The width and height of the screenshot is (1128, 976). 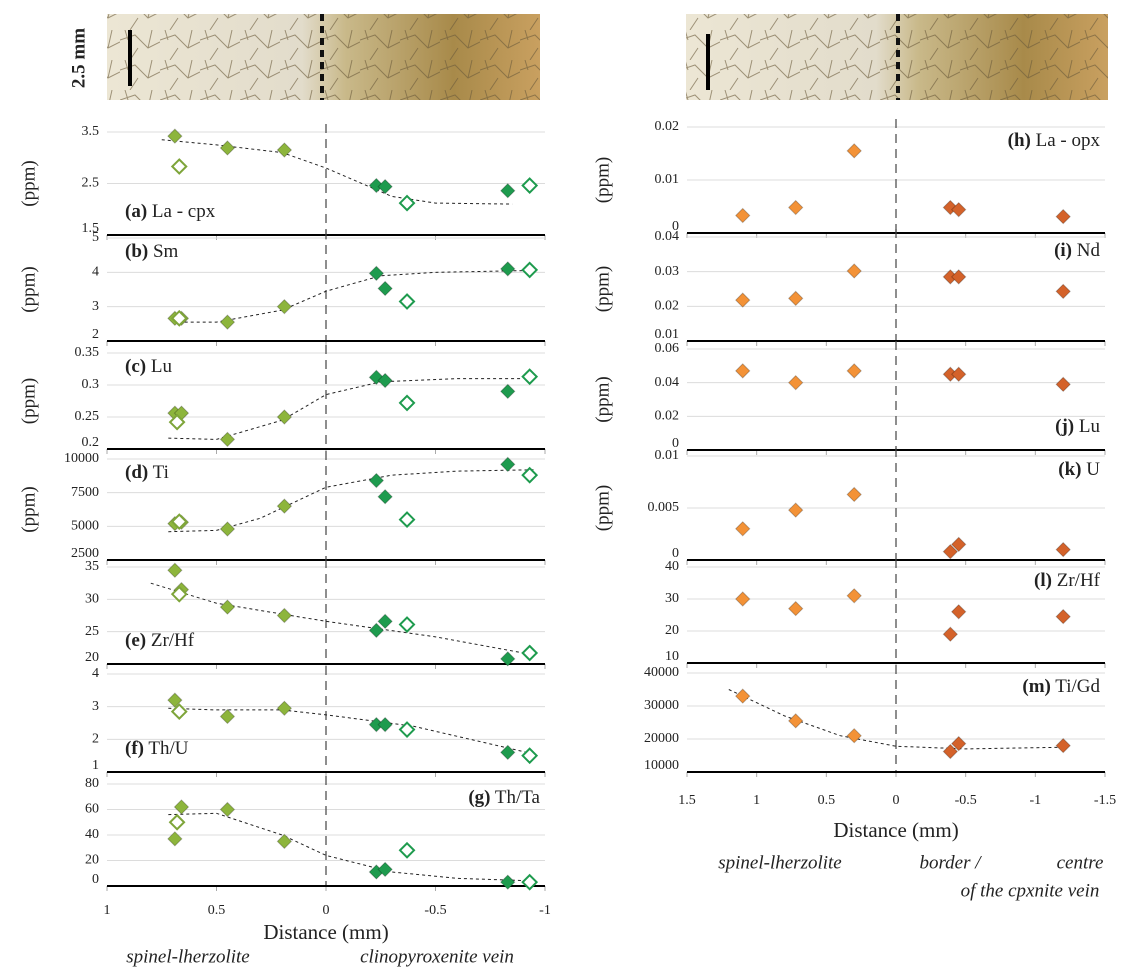 What do you see at coordinates (667, 236) in the screenshot?
I see `y-tick-label: 0.04` at bounding box center [667, 236].